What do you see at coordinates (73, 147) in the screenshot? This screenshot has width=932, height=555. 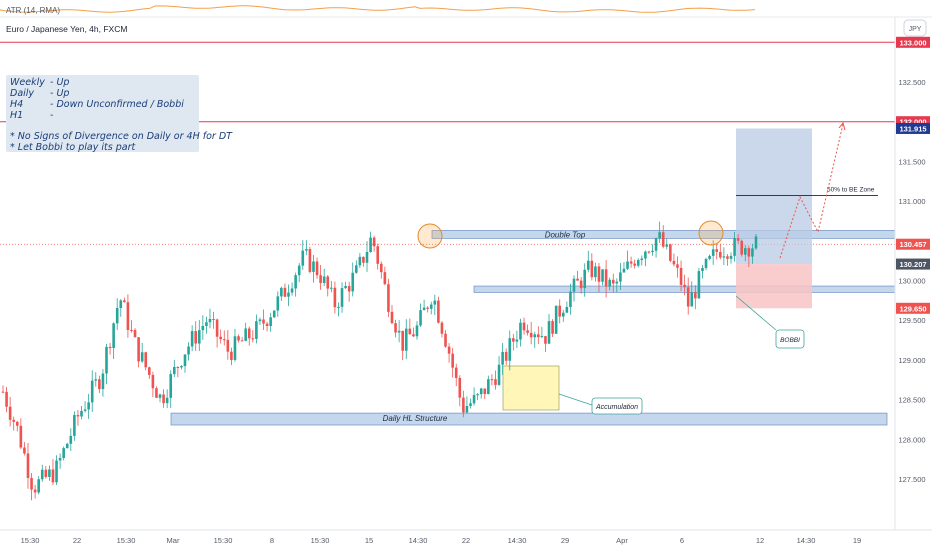 I see `note-bullet-bobbi: * Let Bobbi to play its part` at bounding box center [73, 147].